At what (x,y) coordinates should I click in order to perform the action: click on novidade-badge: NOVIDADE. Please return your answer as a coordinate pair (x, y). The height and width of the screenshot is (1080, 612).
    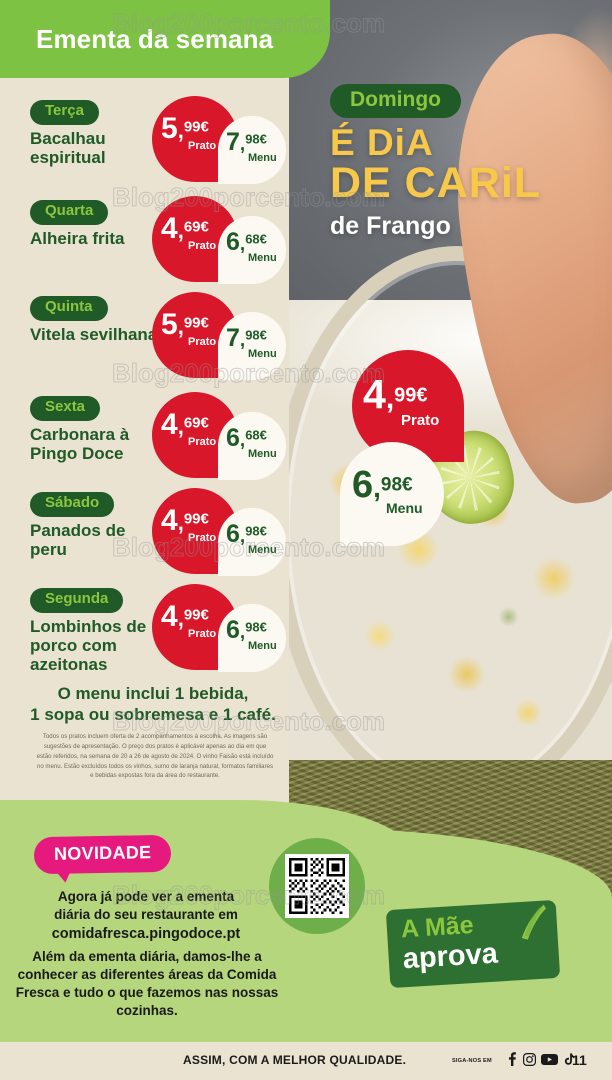
    Looking at the image, I should click on (102, 854).